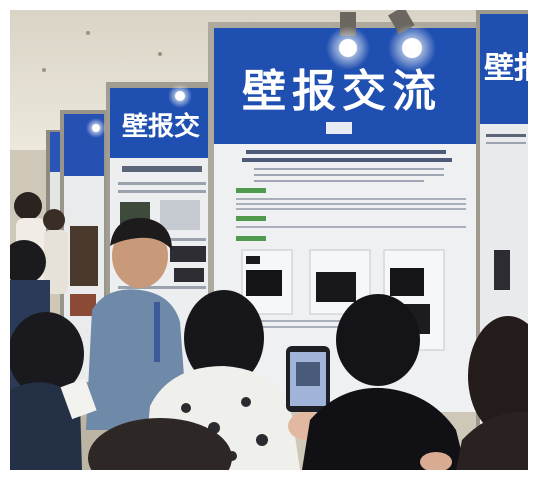 The width and height of the screenshot is (538, 480). Describe the element at coordinates (339, 128) in the screenshot. I see `board-number-tag` at that location.